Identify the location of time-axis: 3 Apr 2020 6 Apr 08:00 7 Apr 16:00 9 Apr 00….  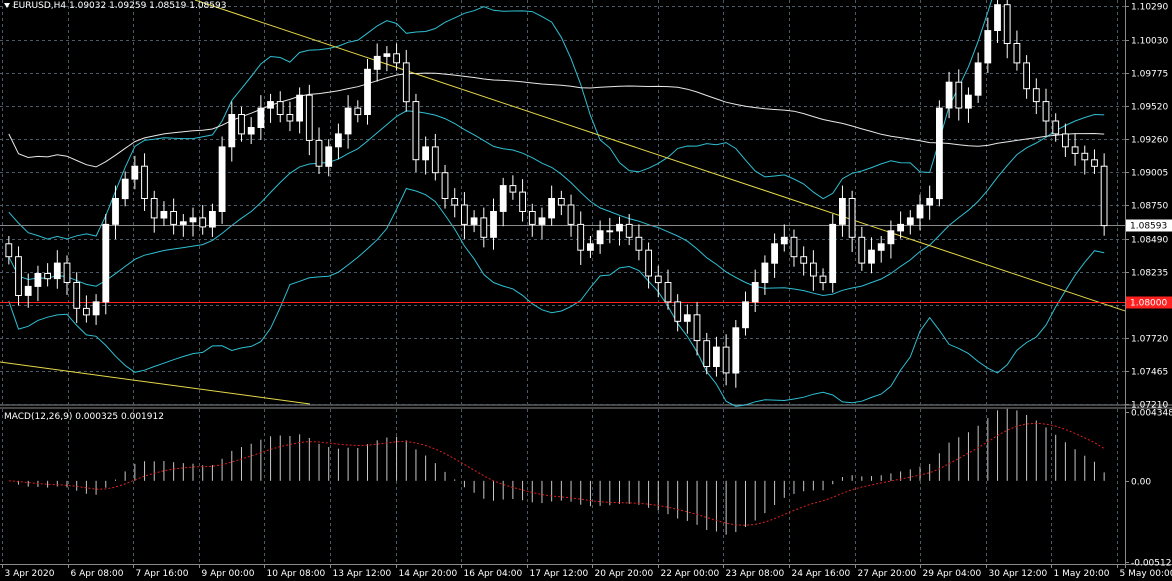
(587, 571).